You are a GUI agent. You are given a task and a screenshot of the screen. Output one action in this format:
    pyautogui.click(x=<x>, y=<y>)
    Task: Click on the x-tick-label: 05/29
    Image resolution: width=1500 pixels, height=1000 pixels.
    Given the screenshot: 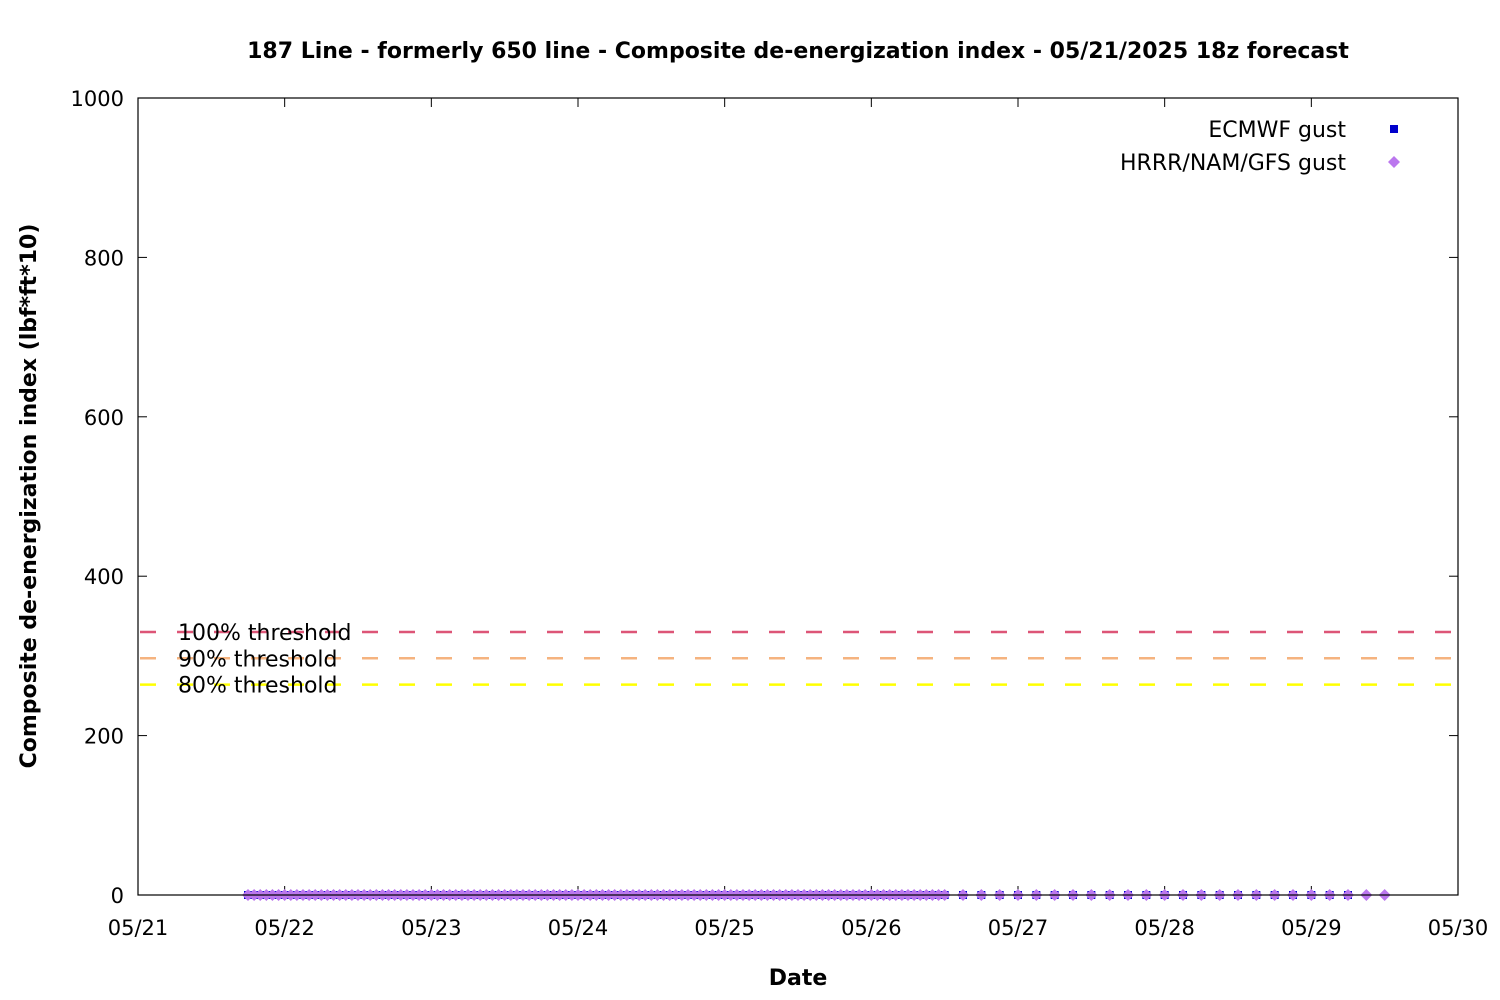 What is the action you would take?
    pyautogui.click(x=1311, y=928)
    